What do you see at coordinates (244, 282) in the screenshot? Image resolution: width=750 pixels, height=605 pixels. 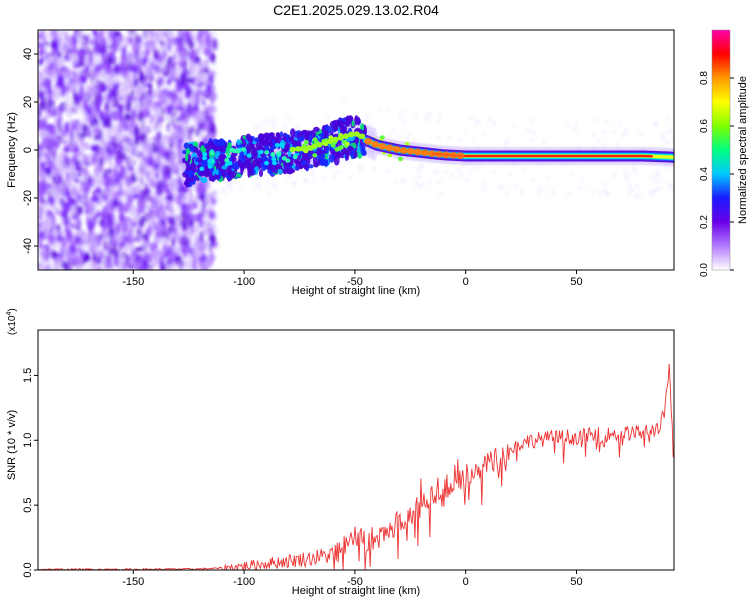 I see `spectrogram-x-tick-label: -100` at bounding box center [244, 282].